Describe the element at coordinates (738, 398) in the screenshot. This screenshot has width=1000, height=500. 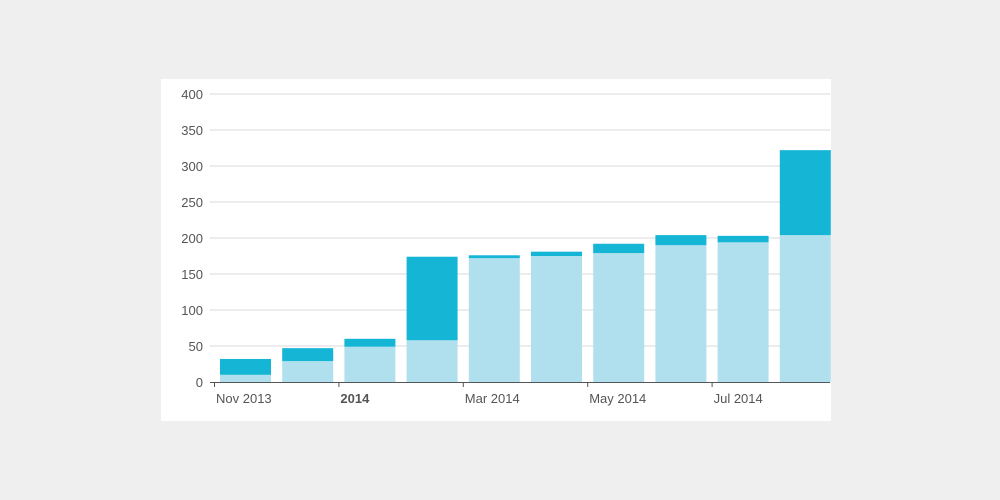
I see `x-tick-label: Jul 2014` at that location.